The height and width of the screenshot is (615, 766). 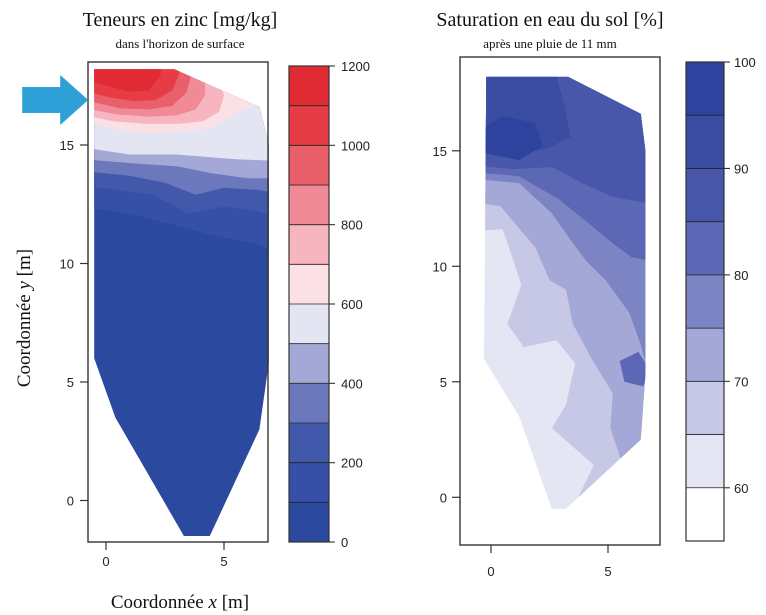 What do you see at coordinates (352, 383) in the screenshot?
I see `zinc-colorbar-tick-label: 400` at bounding box center [352, 383].